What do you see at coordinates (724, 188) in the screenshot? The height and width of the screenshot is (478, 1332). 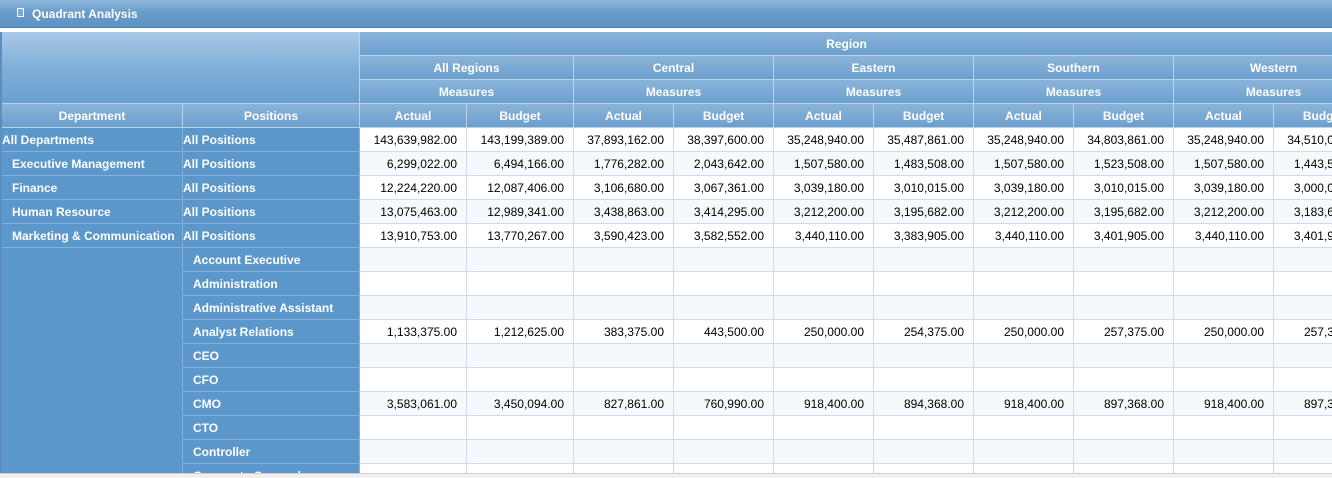 I see `data-cell: 3,067,361.00` at bounding box center [724, 188].